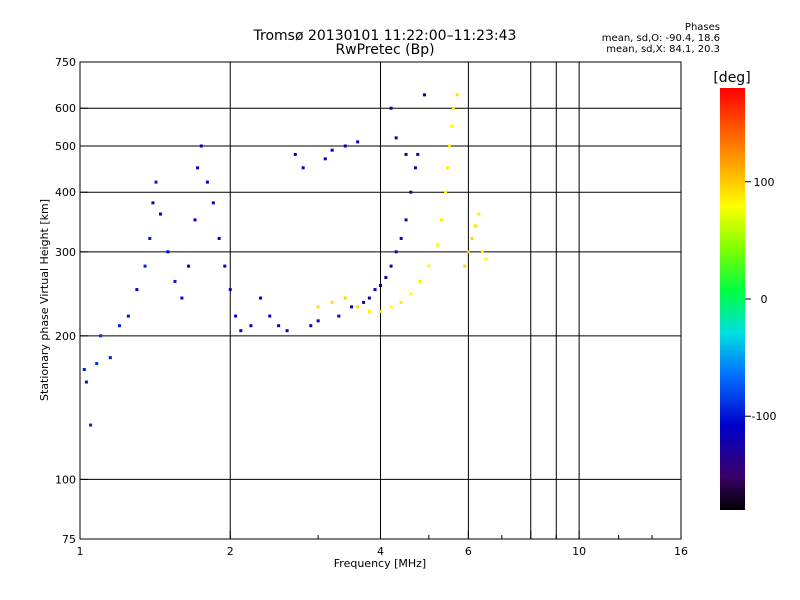  Describe the element at coordinates (65, 62) in the screenshot. I see `y-tick-label: 750` at that location.